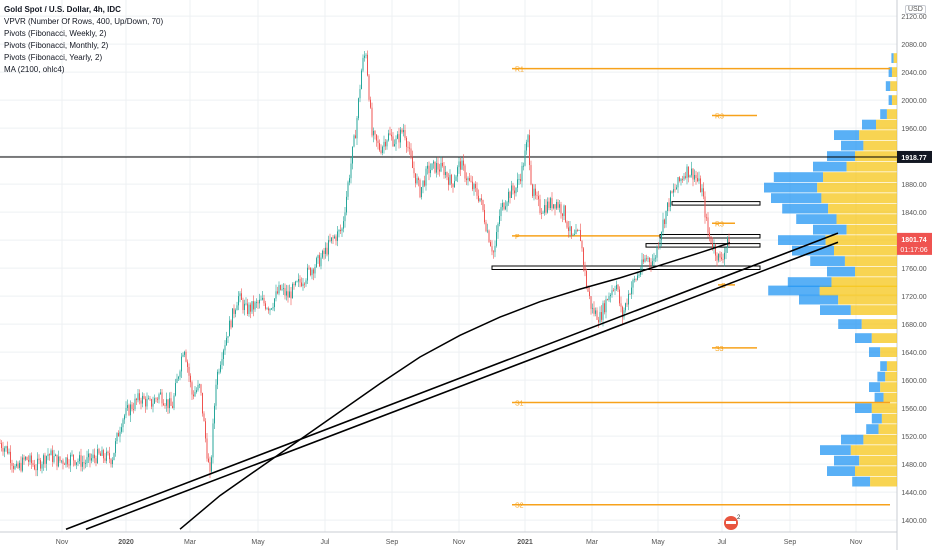 This screenshot has height=550, width=932. Describe the element at coordinates (915, 9) in the screenshot. I see `currency-label: USD` at that location.